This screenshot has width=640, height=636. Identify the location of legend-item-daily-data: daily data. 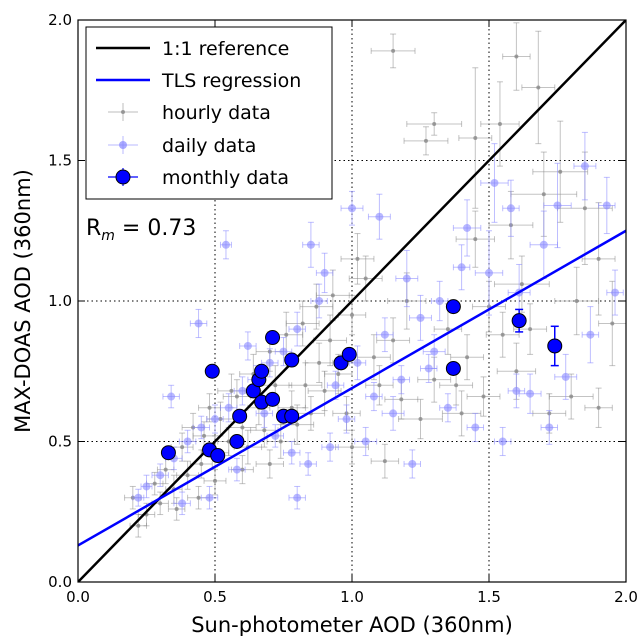
(182, 146).